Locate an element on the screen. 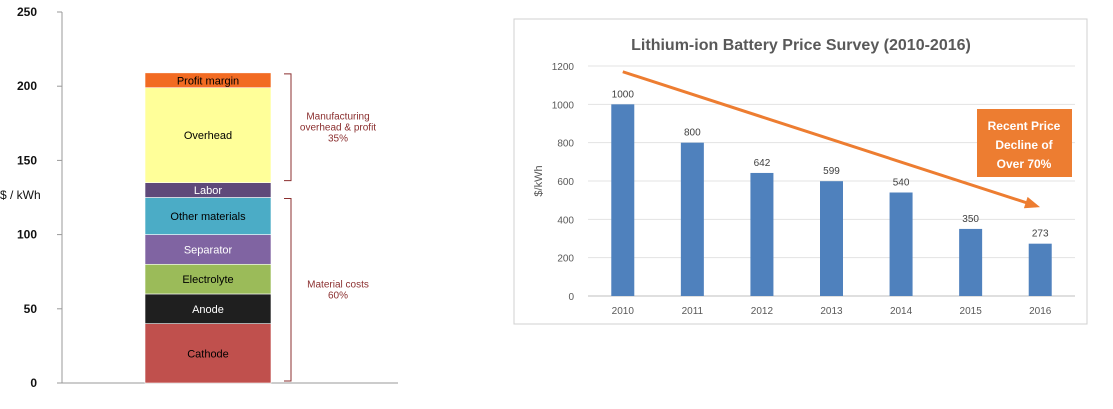  x-tick-label: 2010 is located at coordinates (623, 311).